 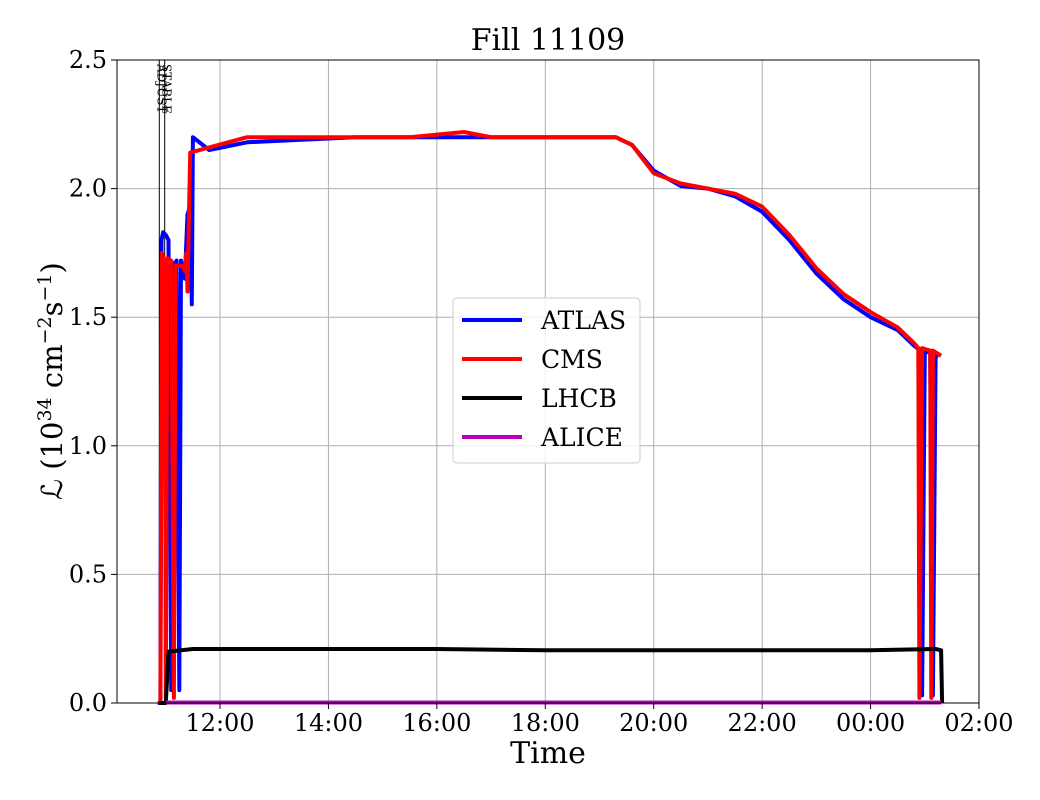 I want to click on chart-title: Fill 11109, so click(x=548, y=40).